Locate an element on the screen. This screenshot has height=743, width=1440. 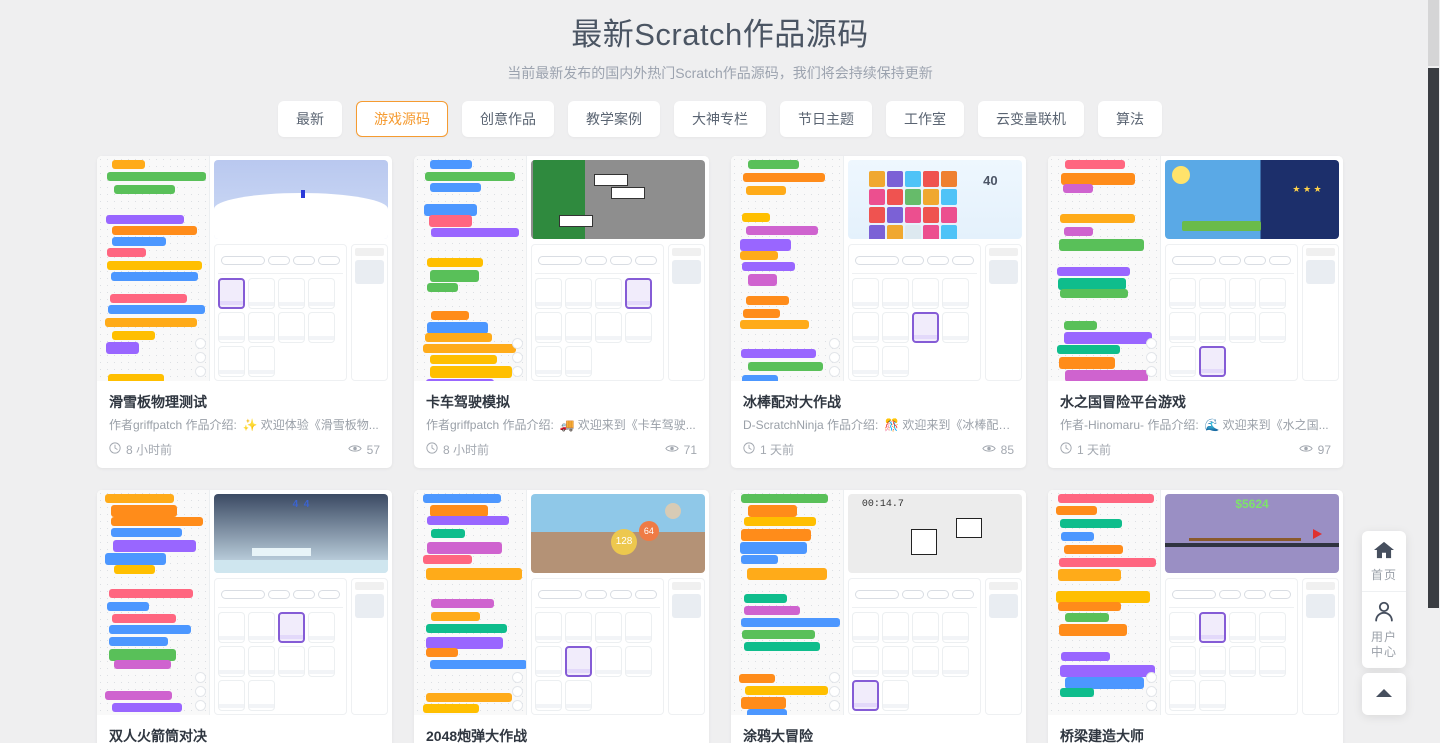
tab-4: 大神专栏 is located at coordinates (720, 119).